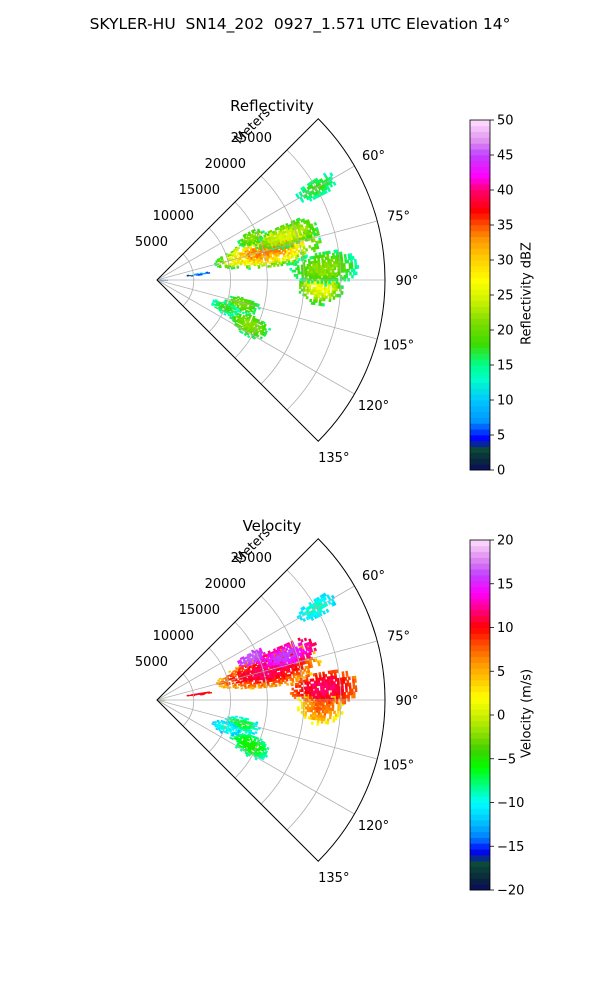  Describe the element at coordinates (510, 847) in the screenshot. I see `colorbar-tick-label: −15` at that location.